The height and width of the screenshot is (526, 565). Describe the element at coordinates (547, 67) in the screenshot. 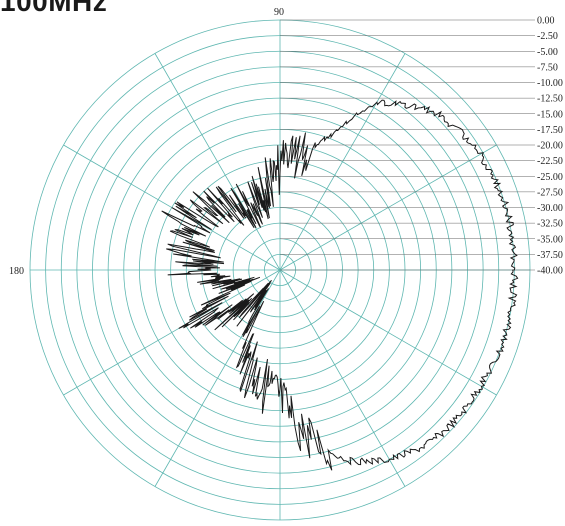

I see `radial-tick-label: -7.50` at that location.